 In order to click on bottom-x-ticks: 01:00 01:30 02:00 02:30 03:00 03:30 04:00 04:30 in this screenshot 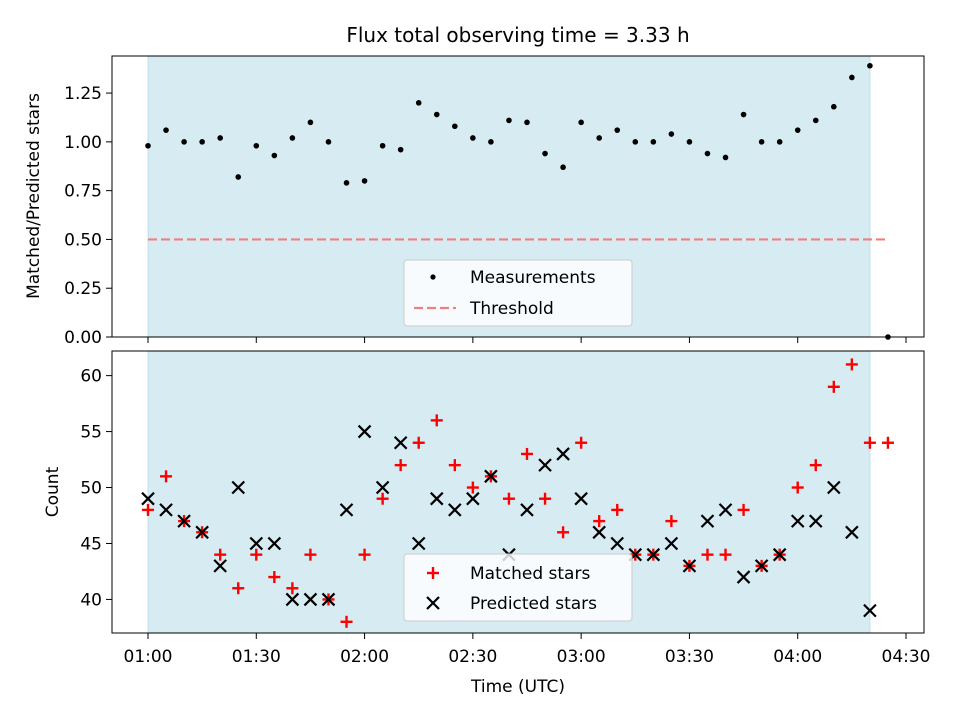, I will do `click(527, 650)`.